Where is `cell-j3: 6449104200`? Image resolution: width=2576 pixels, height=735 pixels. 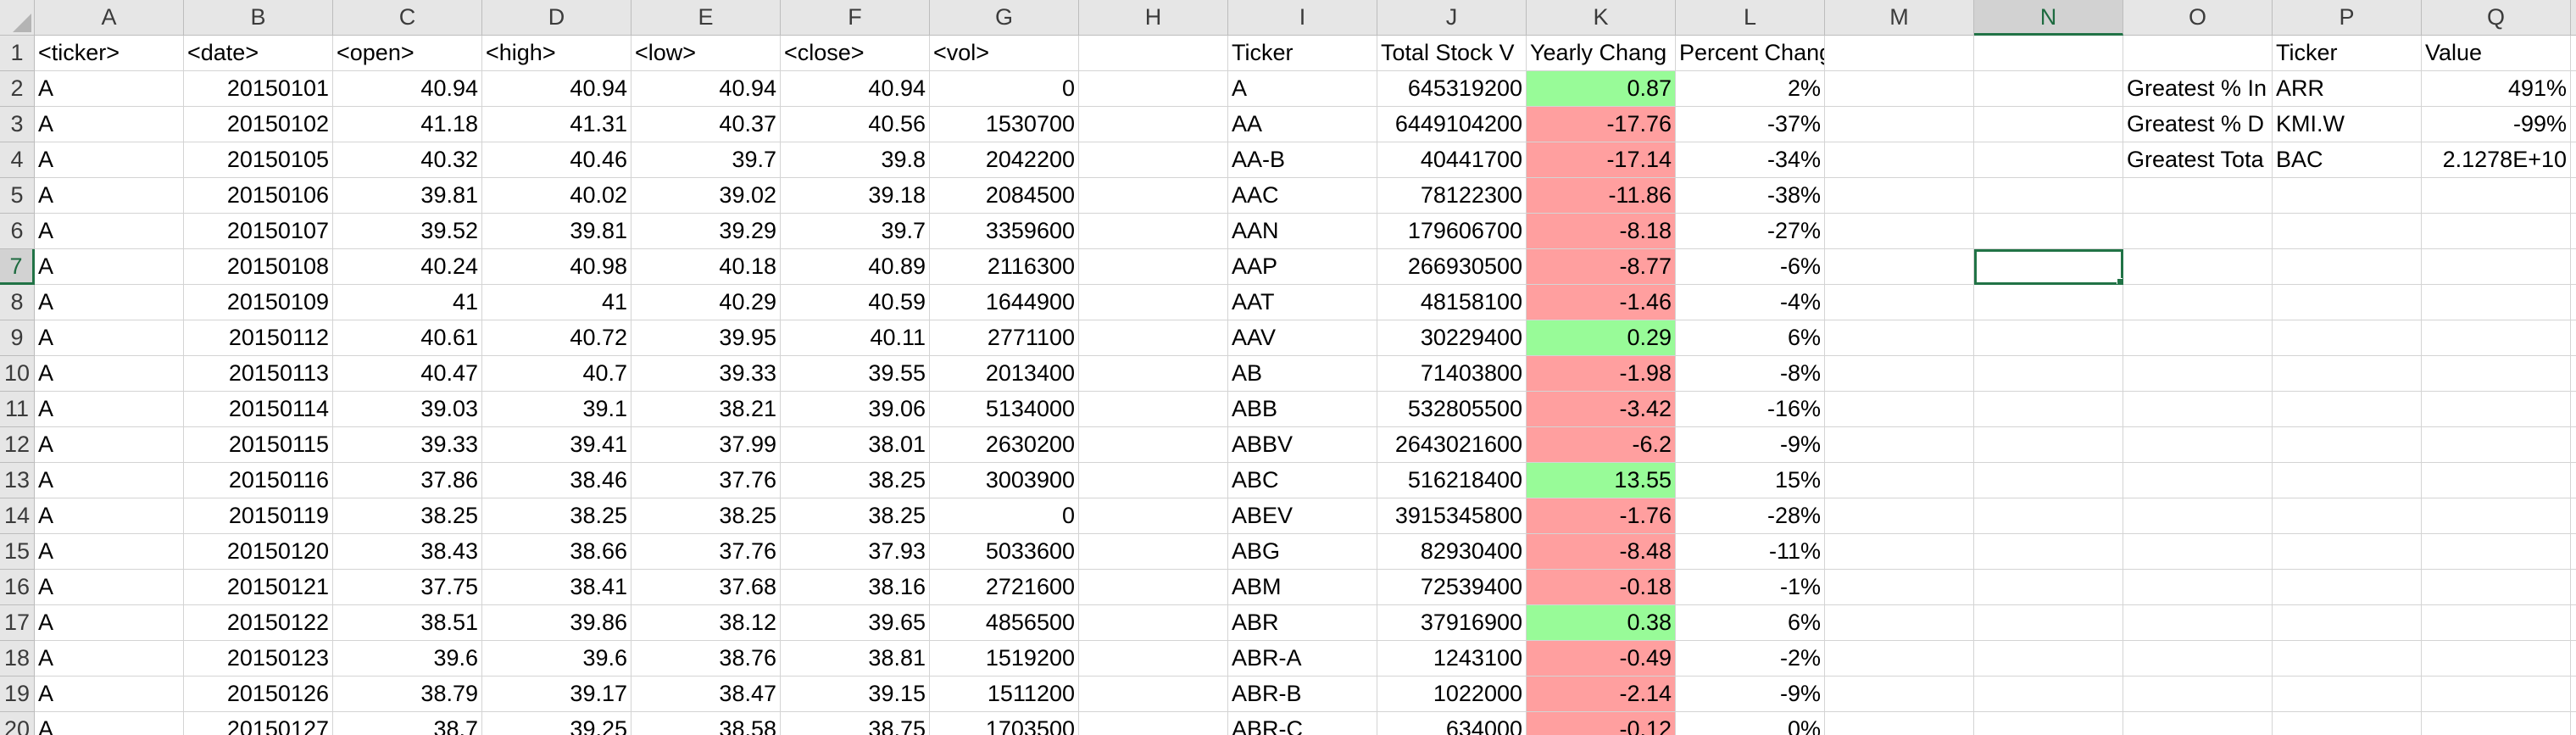 cell-j3: 6449104200 is located at coordinates (1452, 124).